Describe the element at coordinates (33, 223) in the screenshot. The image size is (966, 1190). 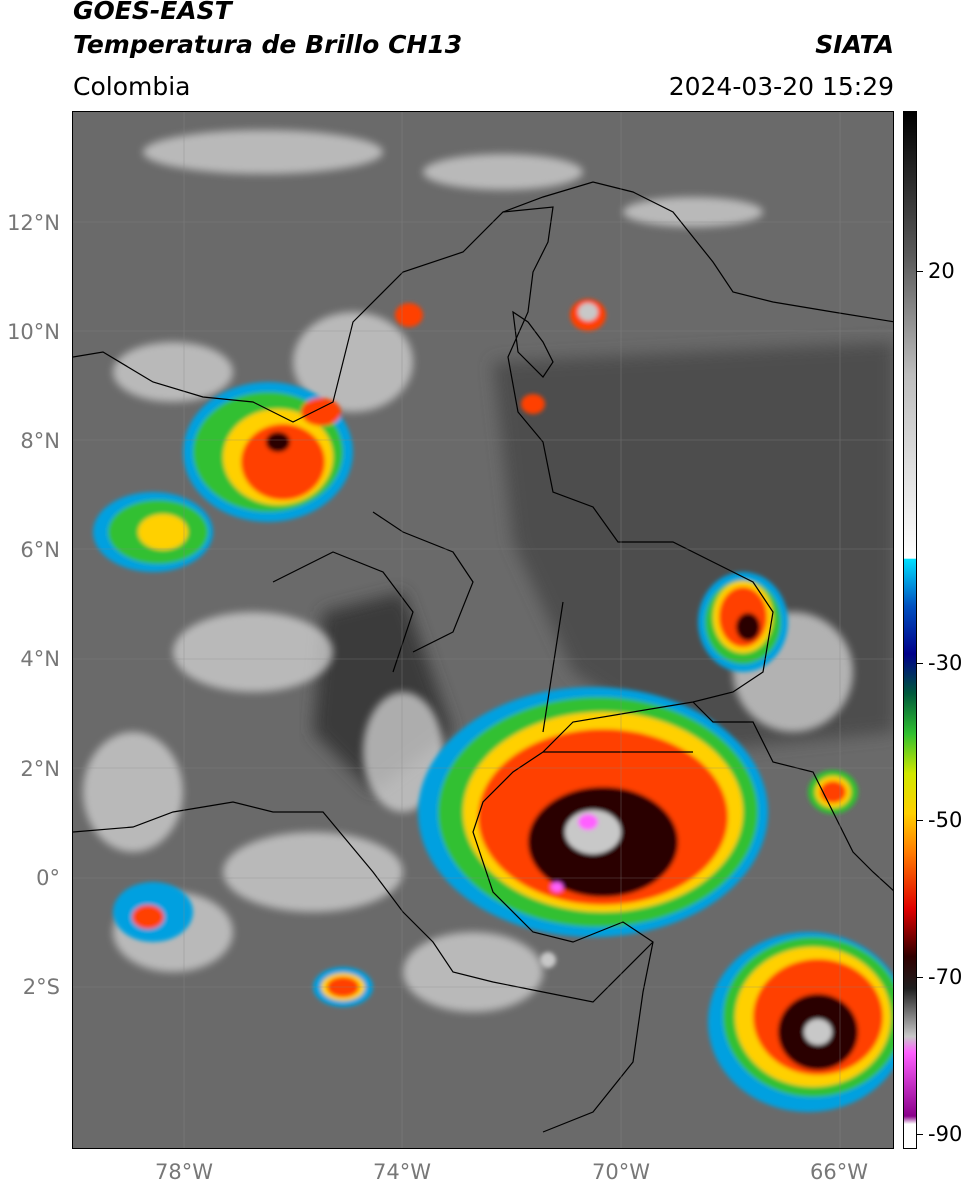
I see `lat-label-12n: 12°N` at that location.